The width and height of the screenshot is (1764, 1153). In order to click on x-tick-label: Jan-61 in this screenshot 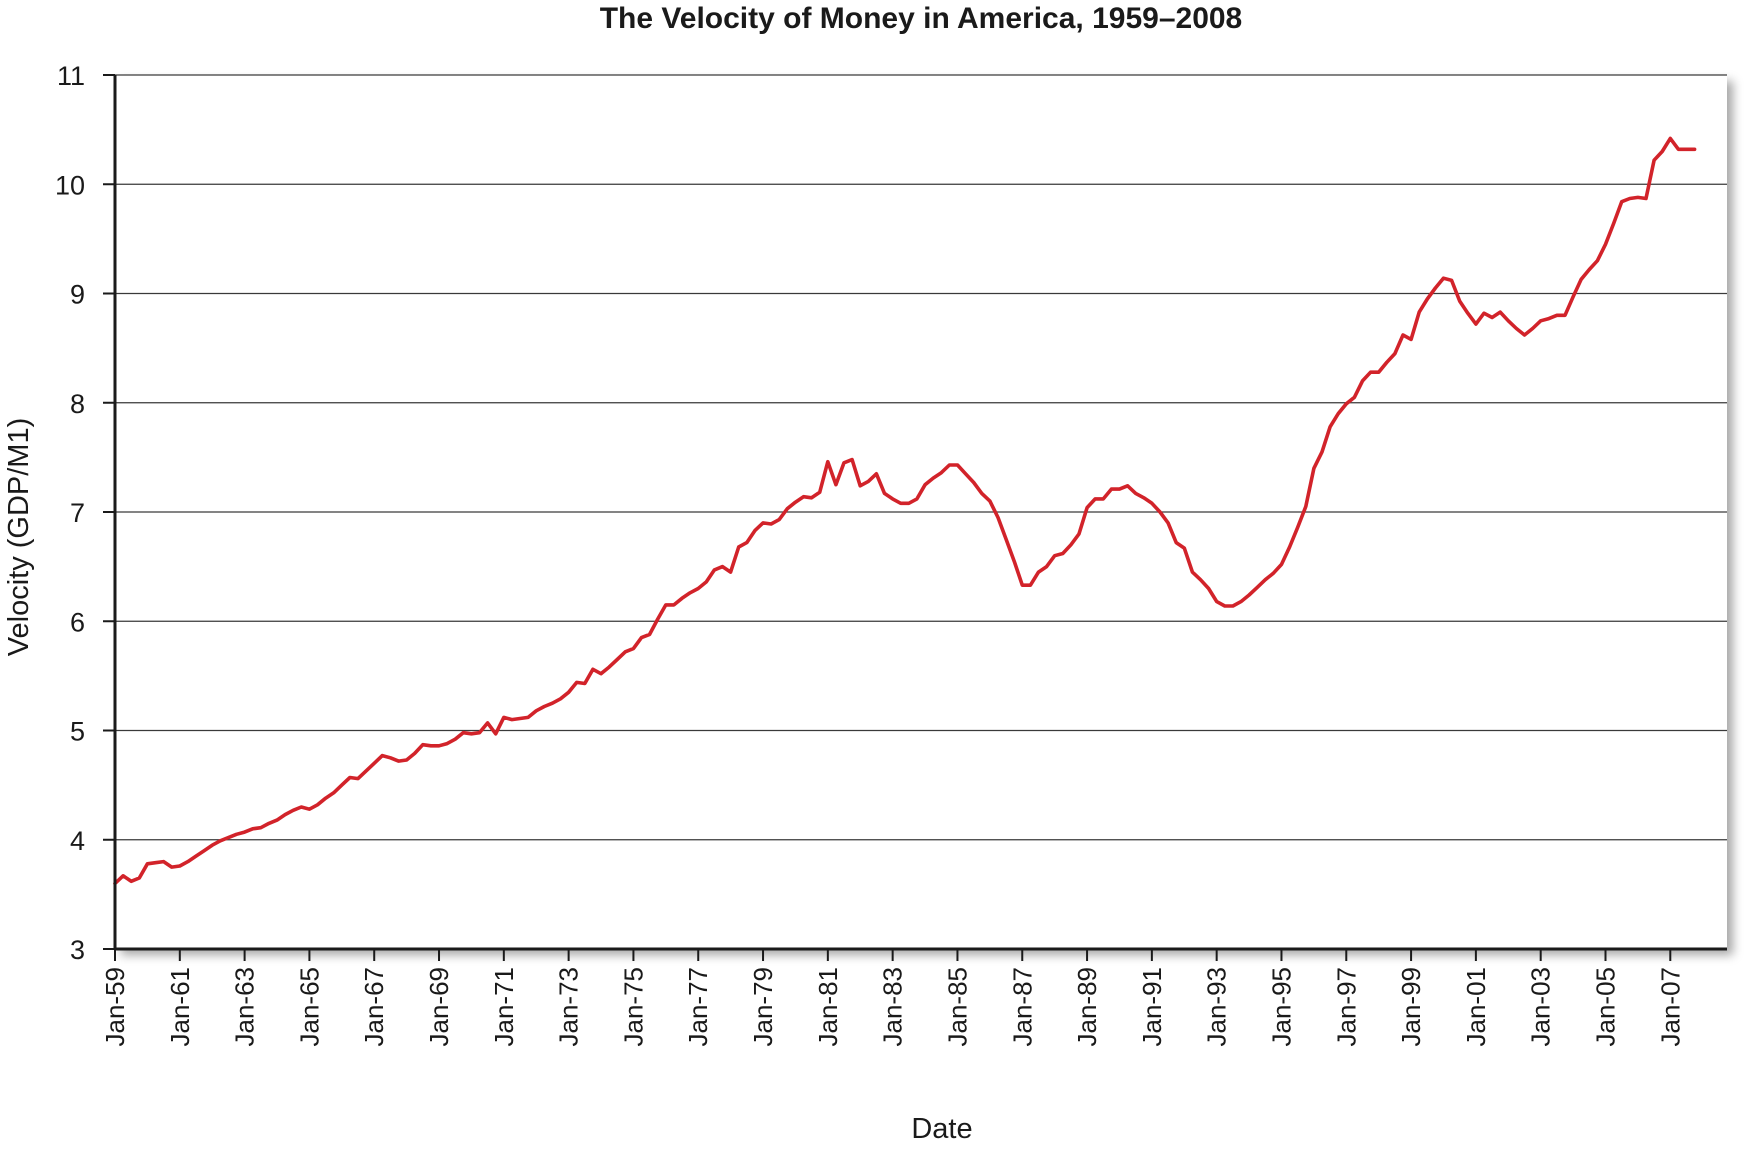, I will do `click(180, 1007)`.